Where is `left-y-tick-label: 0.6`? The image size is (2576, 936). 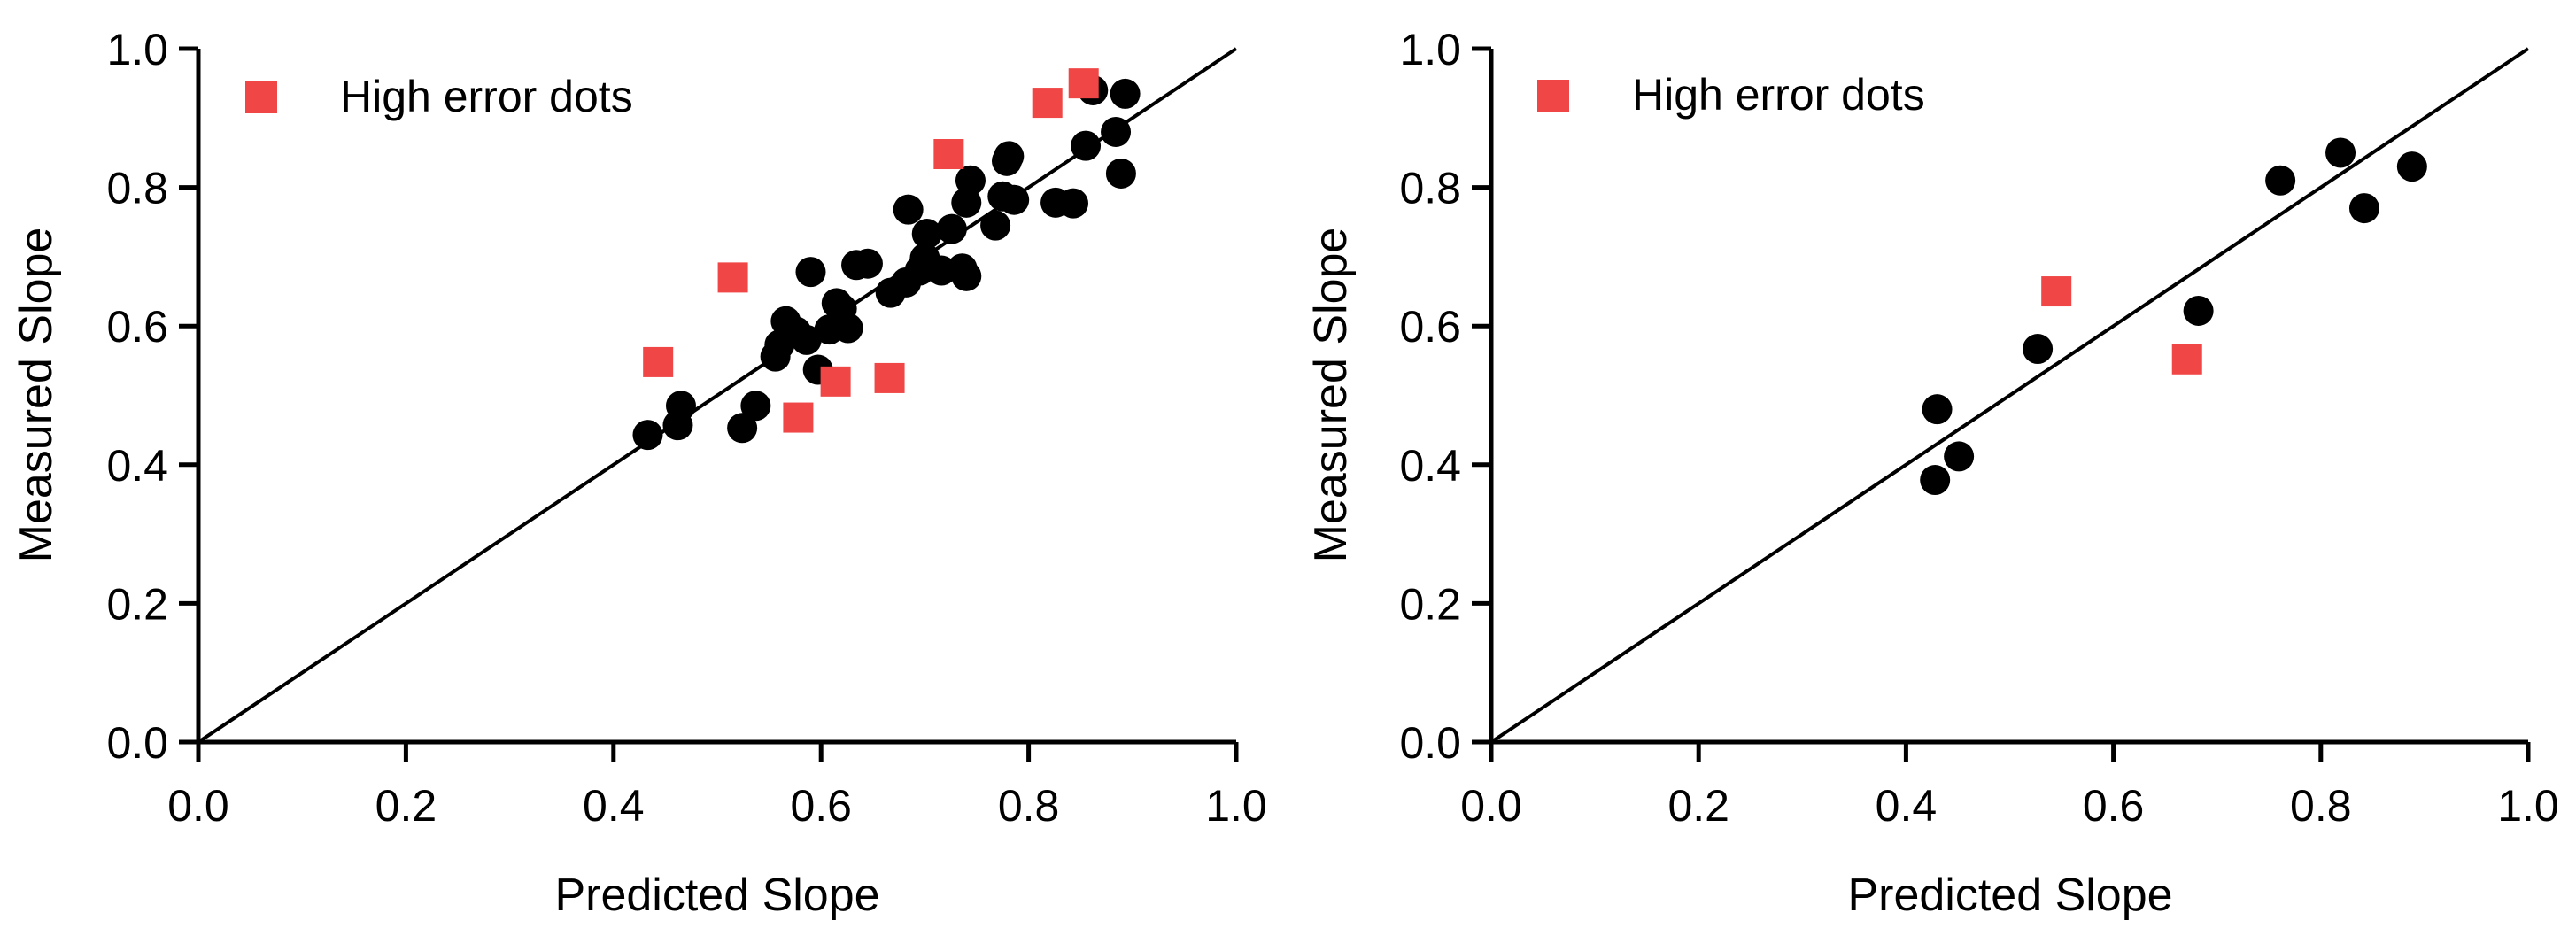 left-y-tick-label: 0.6 is located at coordinates (137, 327).